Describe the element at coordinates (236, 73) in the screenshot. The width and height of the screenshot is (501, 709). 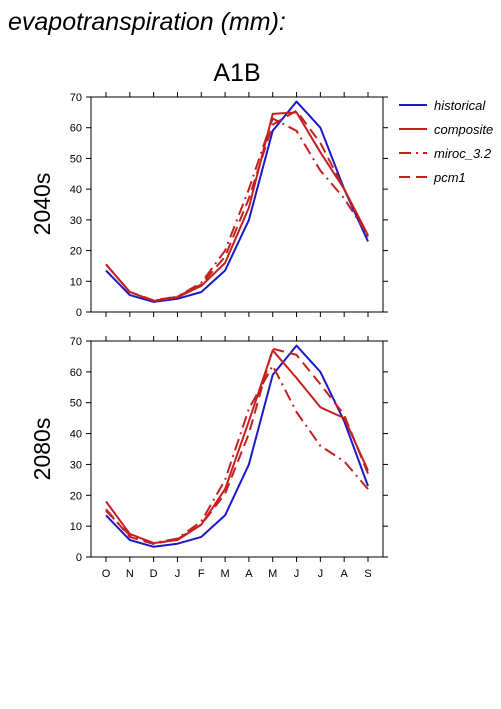
I see `scenario-title: A1B` at that location.